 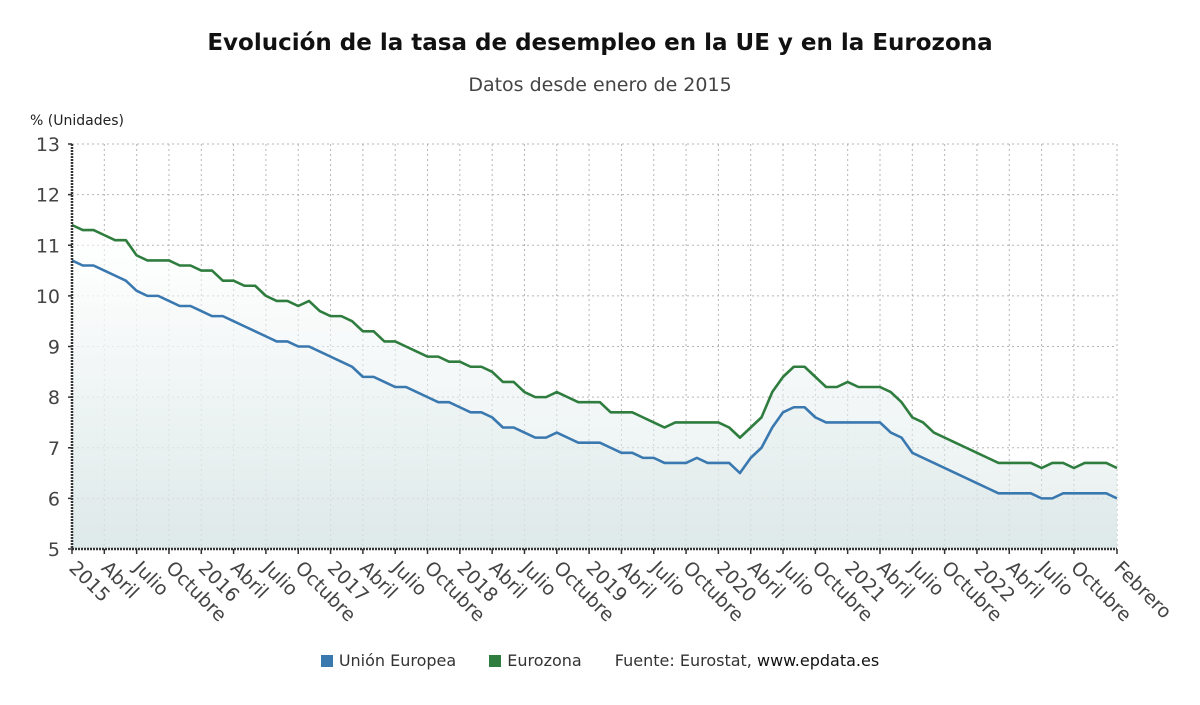 What do you see at coordinates (683, 660) in the screenshot?
I see `source-prefix: Fuente: Eurostat,` at bounding box center [683, 660].